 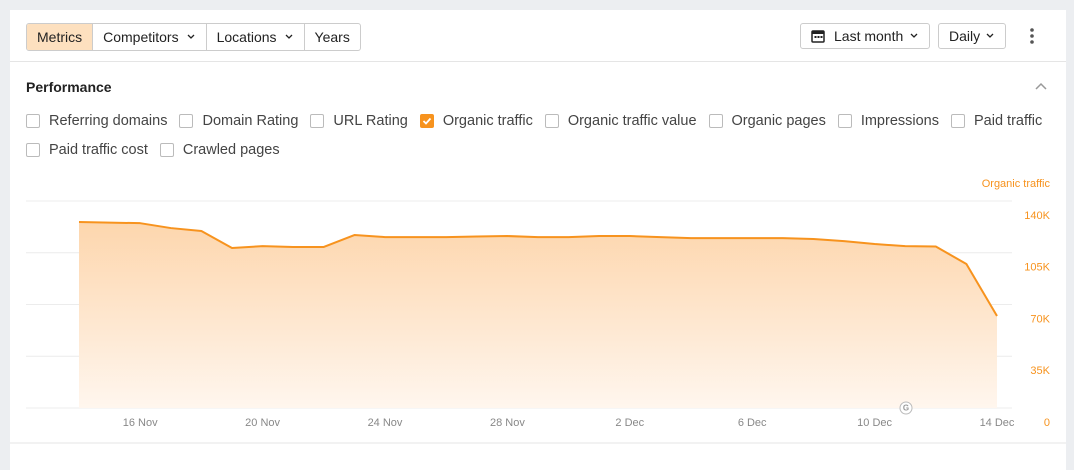 I want to click on metric-checkbox: Paid traffic, so click(x=996, y=121).